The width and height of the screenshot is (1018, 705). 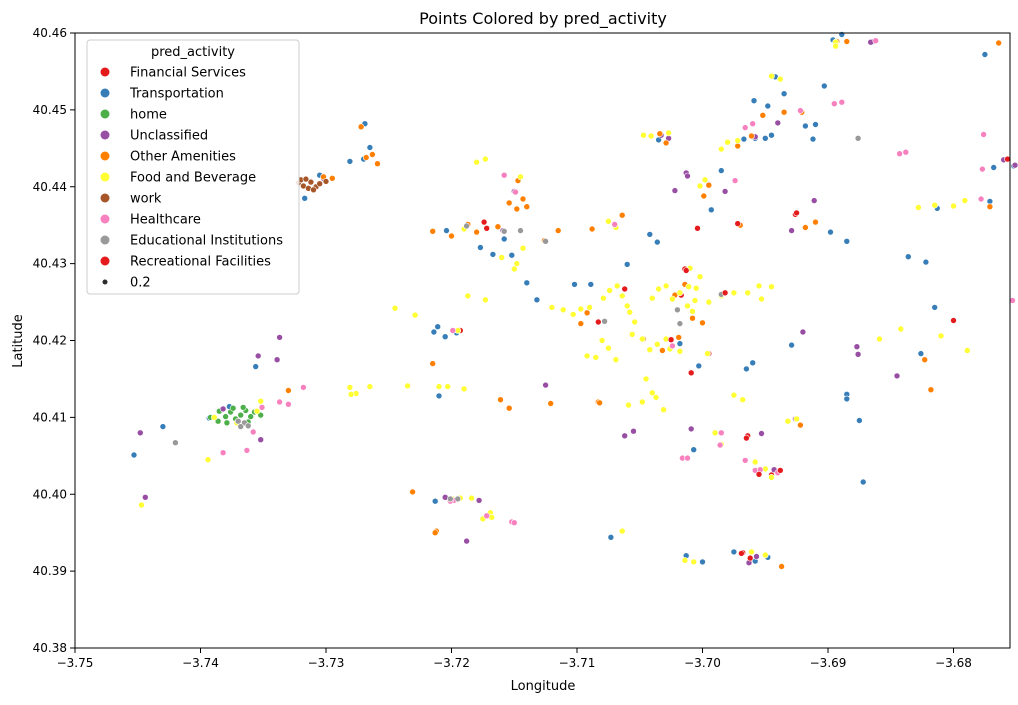 I want to click on x-tick-label: −3.70, so click(x=702, y=663).